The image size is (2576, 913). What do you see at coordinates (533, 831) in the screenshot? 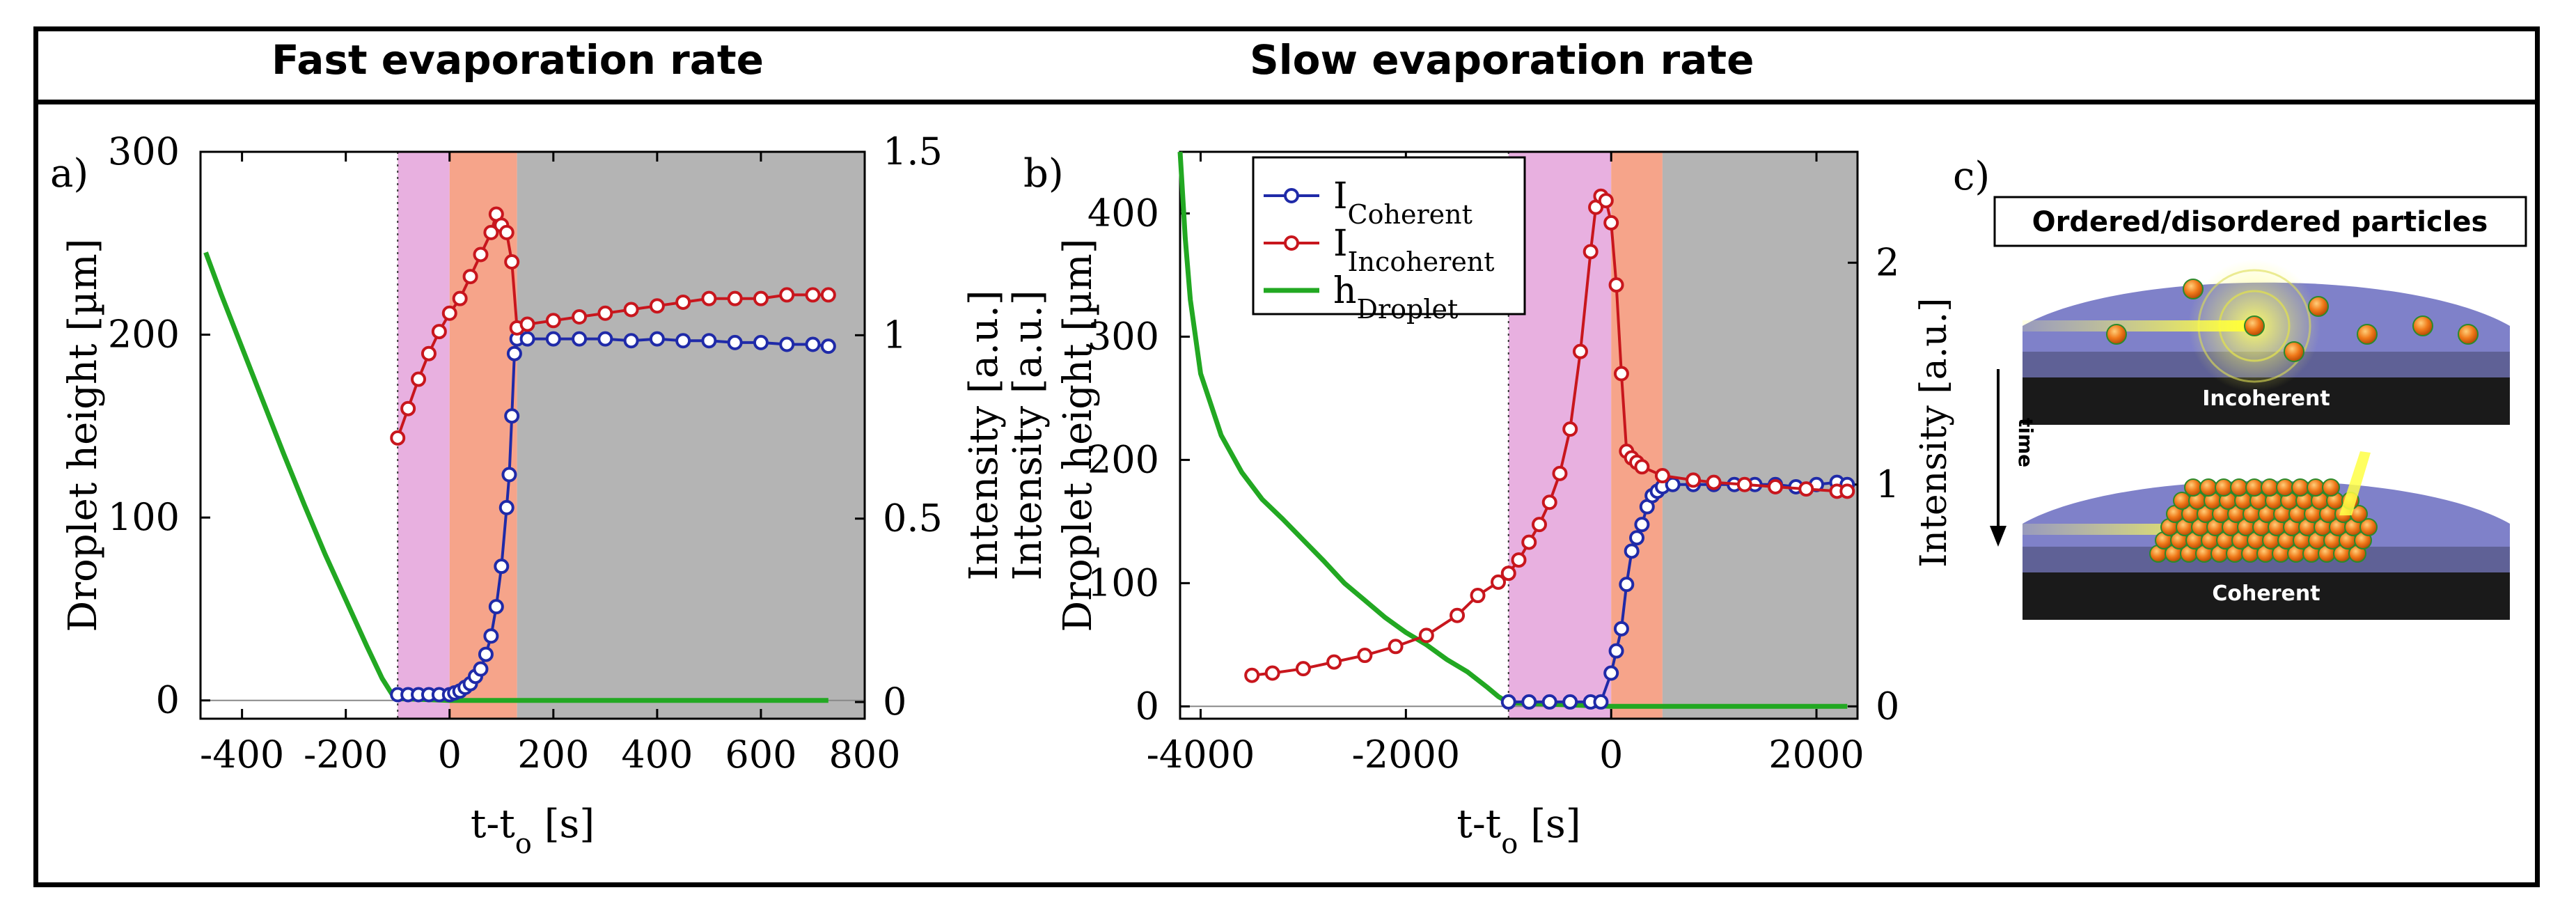
I see `x-axis-label: t-to [s]` at bounding box center [533, 831].